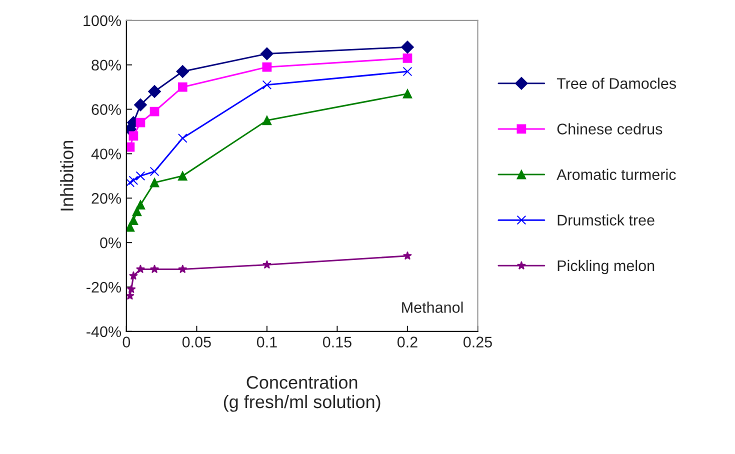  Describe the element at coordinates (106, 154) in the screenshot. I see `y-tick-label: 40%` at that location.